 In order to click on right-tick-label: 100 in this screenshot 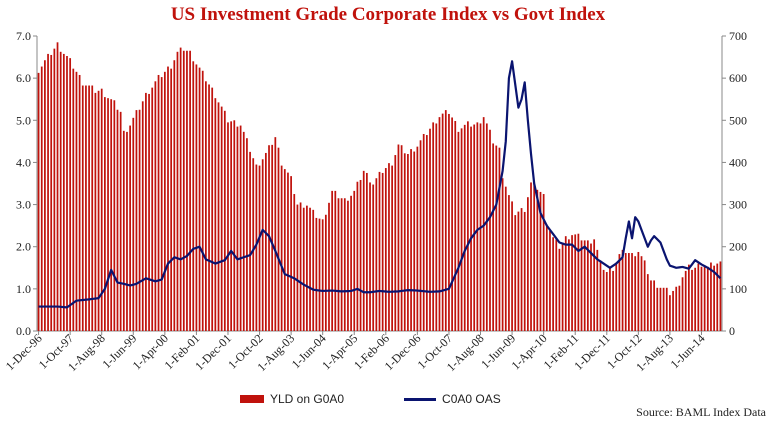, I will do `click(738, 289)`.